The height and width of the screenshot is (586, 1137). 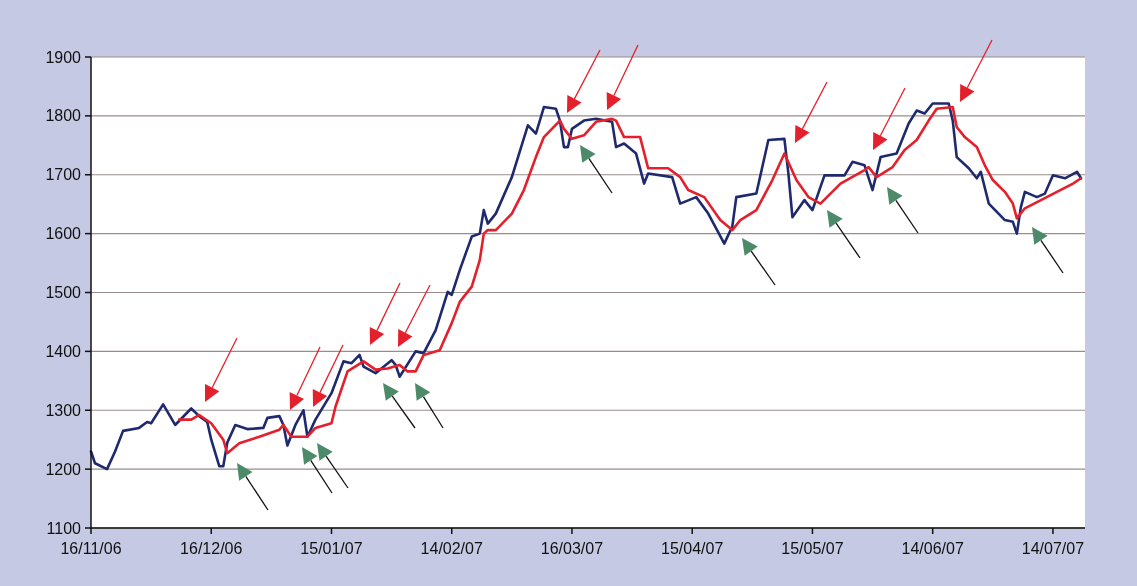 What do you see at coordinates (63, 410) in the screenshot?
I see `y-tick-label: 1300` at bounding box center [63, 410].